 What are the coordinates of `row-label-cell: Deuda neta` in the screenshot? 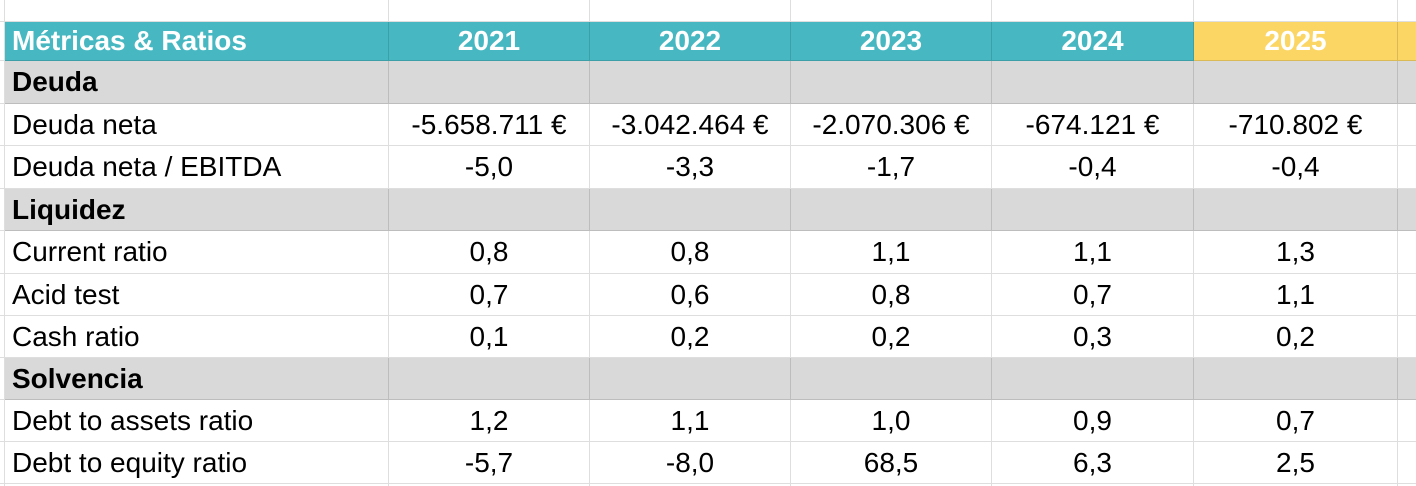 It's located at (197, 125).